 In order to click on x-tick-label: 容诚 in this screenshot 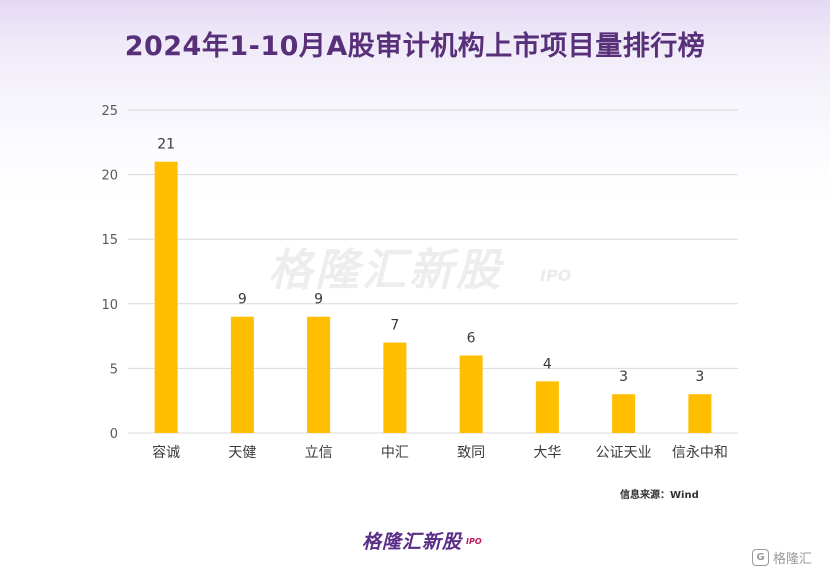, I will do `click(166, 452)`.